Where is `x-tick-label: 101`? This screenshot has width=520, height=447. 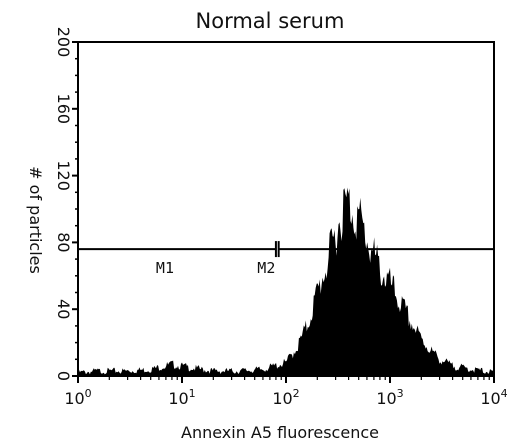 x-tick-label: 101 is located at coordinates (181, 397).